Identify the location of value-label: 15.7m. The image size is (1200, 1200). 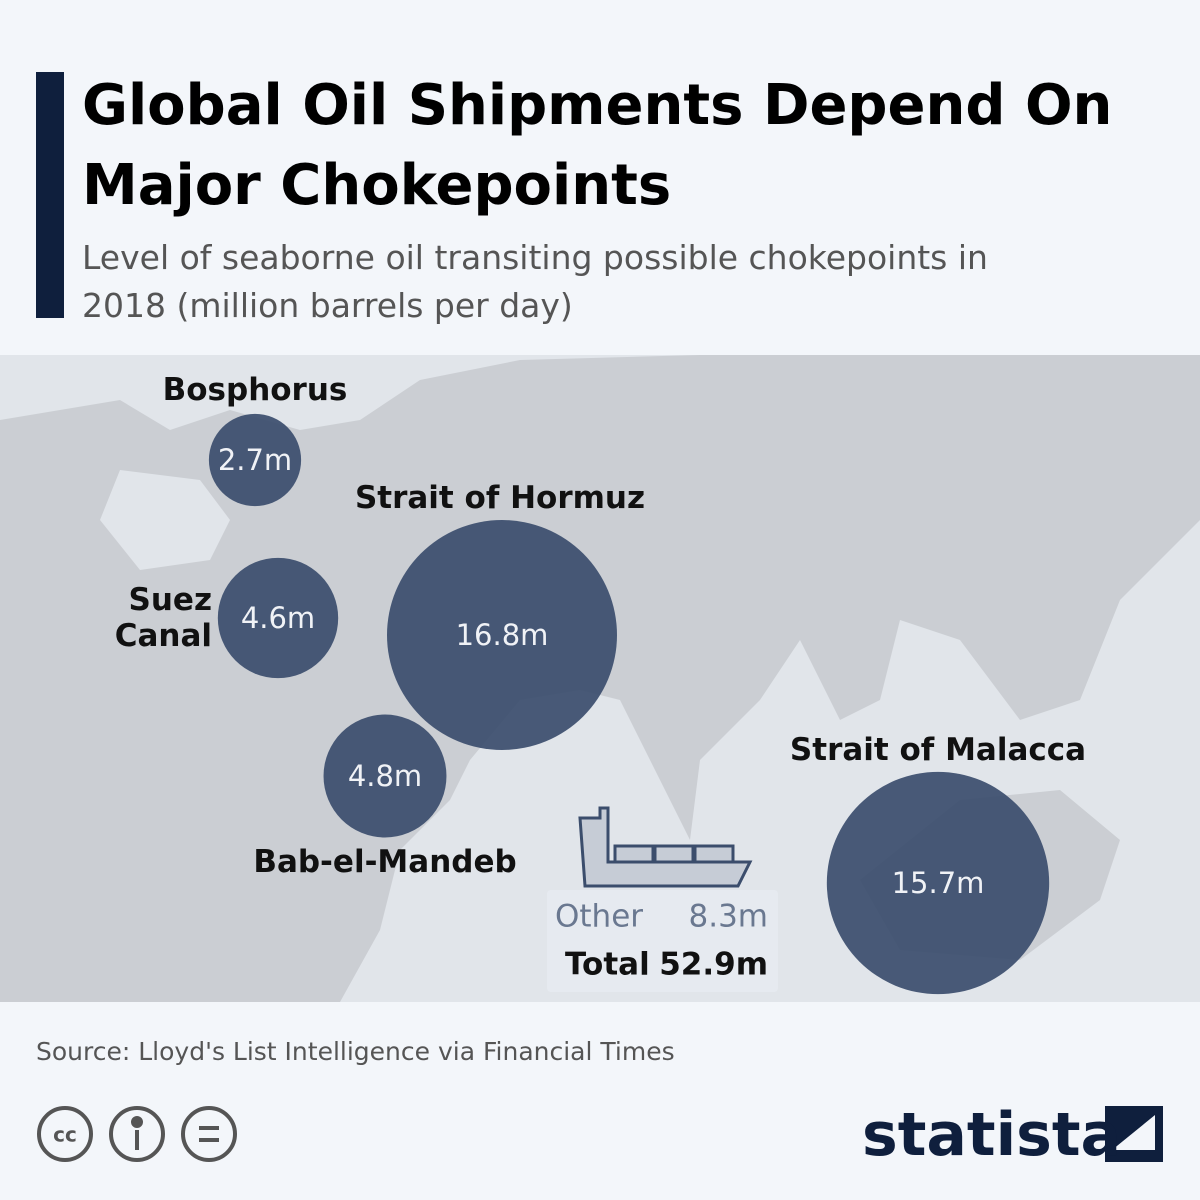
(938, 883).